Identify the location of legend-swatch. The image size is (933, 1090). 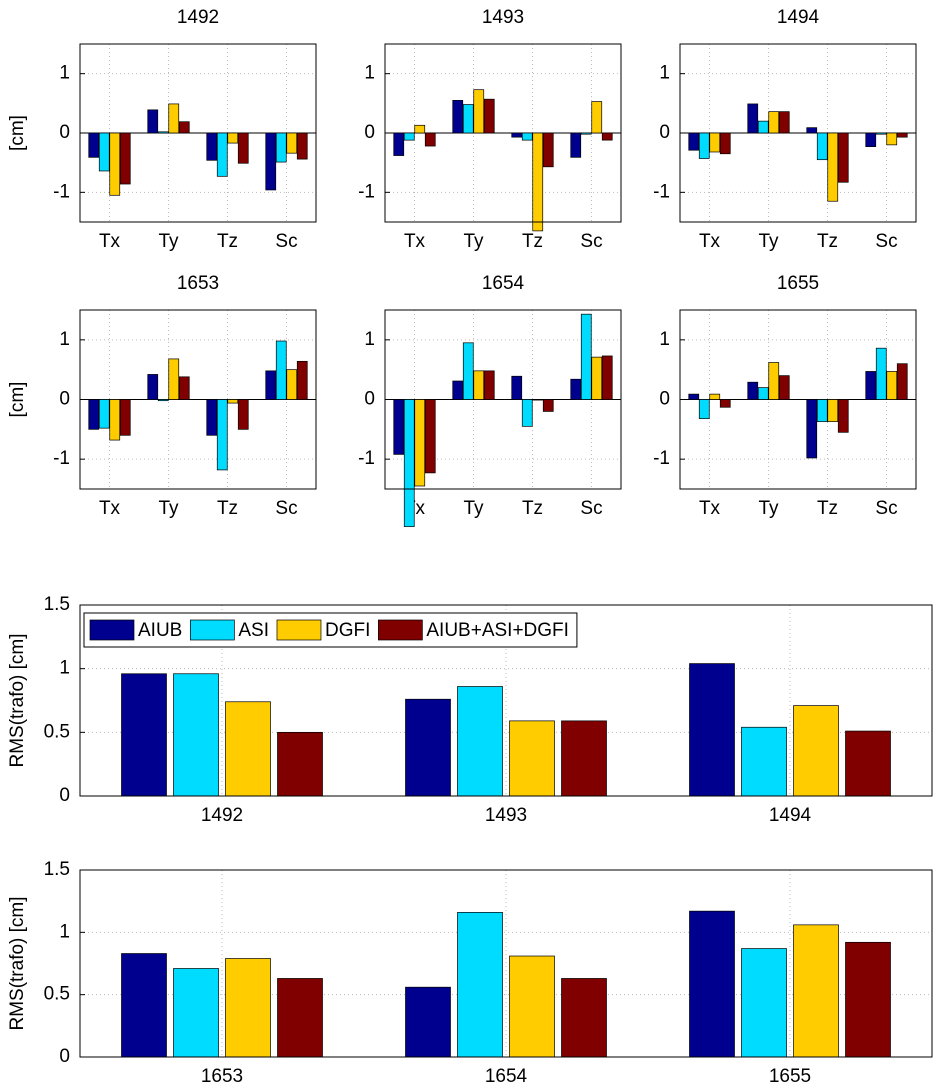
(299, 630).